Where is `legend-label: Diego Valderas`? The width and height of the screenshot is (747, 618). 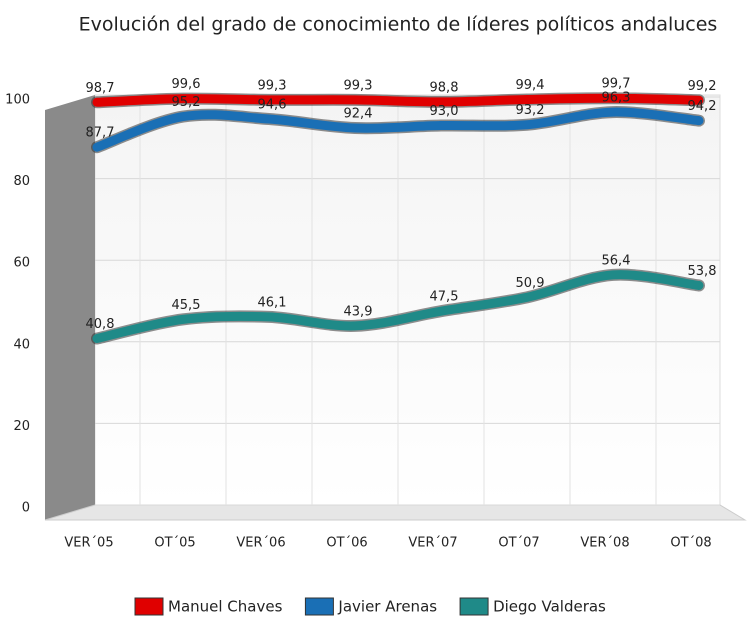
legend-label: Diego Valderas is located at coordinates (549, 607).